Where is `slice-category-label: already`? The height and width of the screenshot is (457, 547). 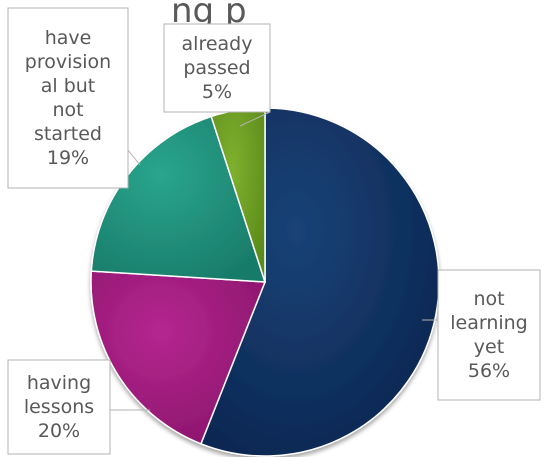
slice-category-label: already is located at coordinates (217, 44).